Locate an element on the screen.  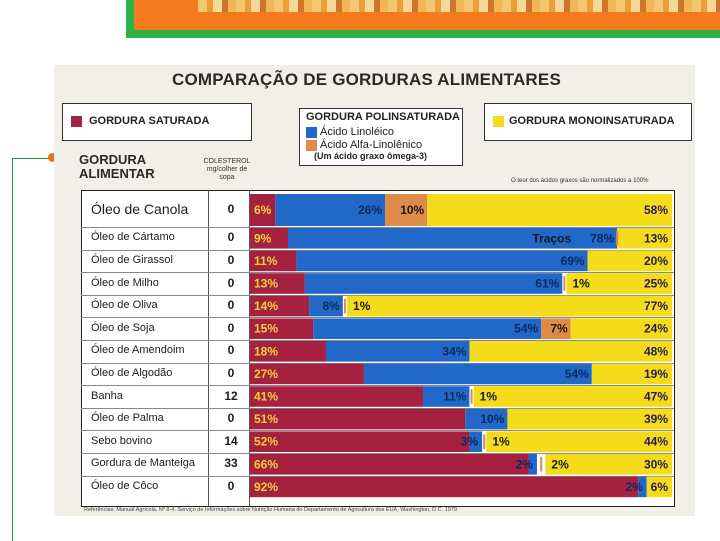
cholesterol-header: COLESTEROL mg/colher de sopa is located at coordinates (227, 170).